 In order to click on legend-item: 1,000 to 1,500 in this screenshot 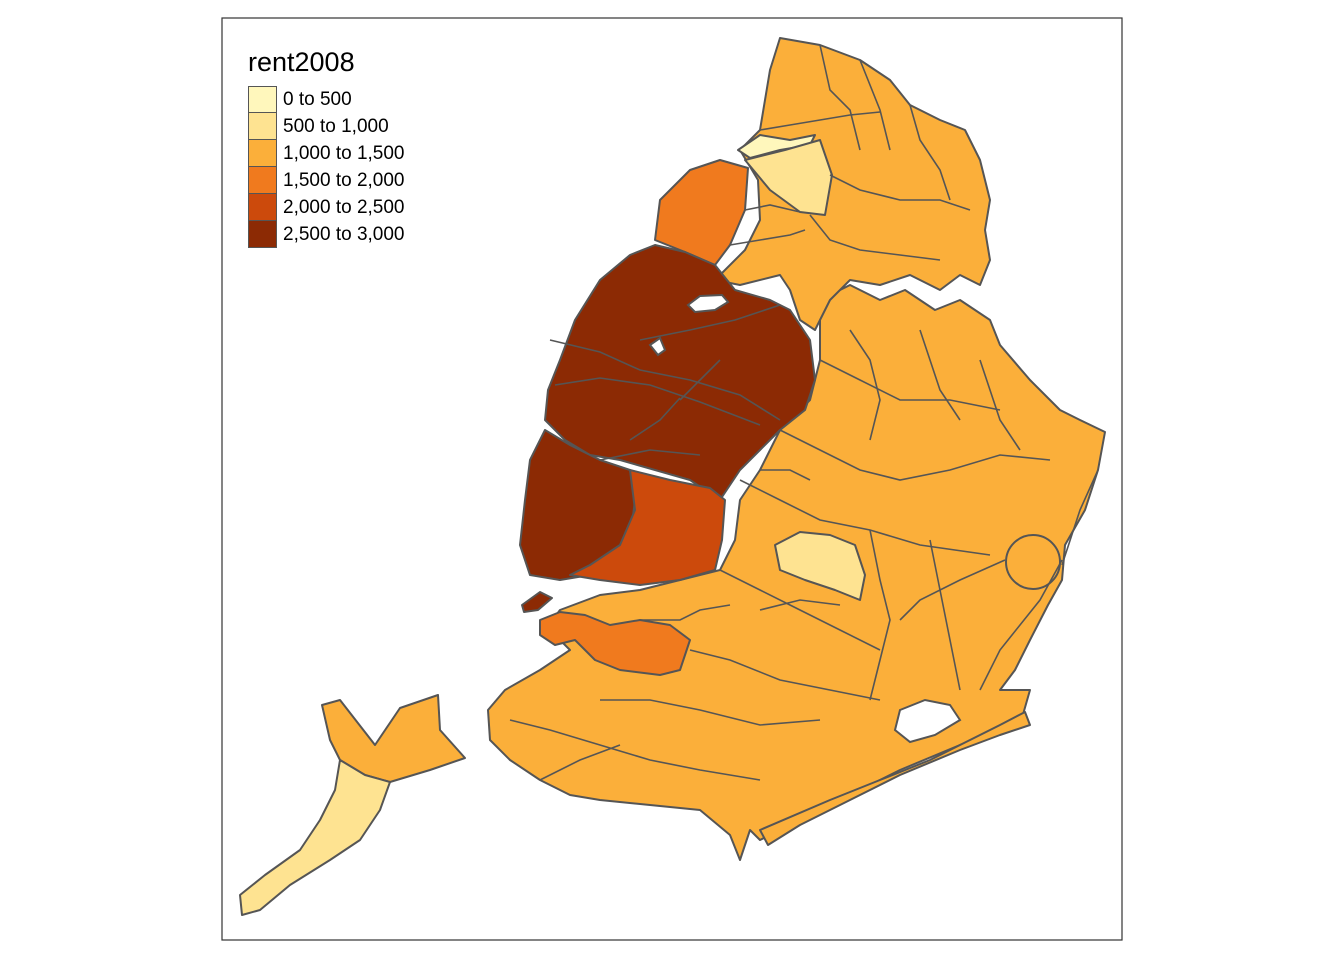, I will do `click(326, 153)`.